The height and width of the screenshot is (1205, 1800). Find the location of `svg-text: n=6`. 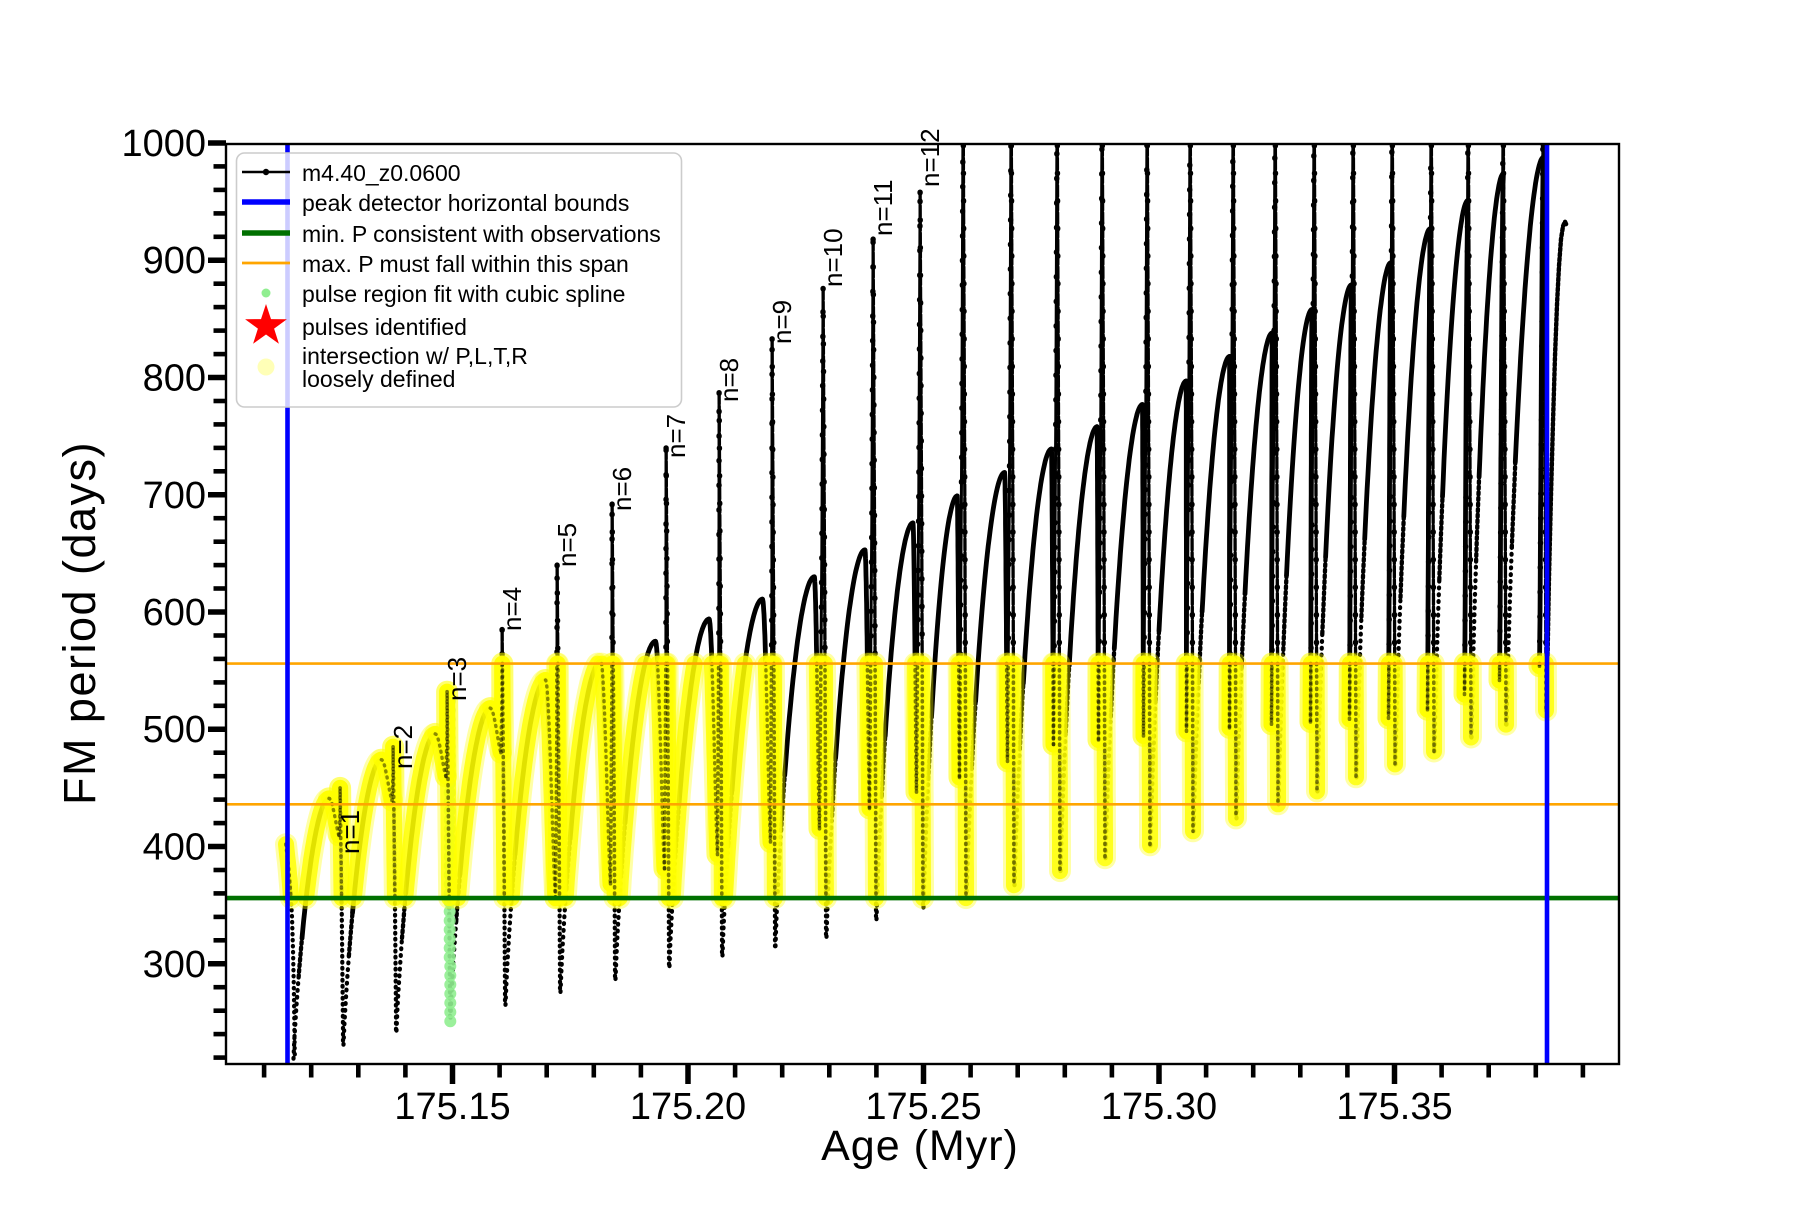

svg-text: n=6 is located at coordinates (622, 489).